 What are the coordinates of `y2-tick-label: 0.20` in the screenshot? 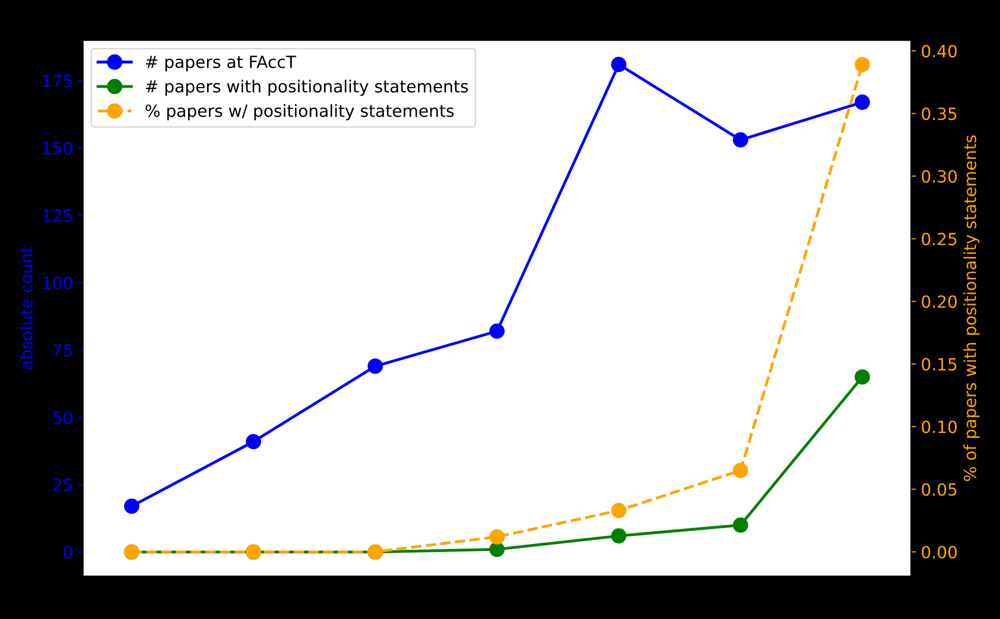 It's located at (939, 301).